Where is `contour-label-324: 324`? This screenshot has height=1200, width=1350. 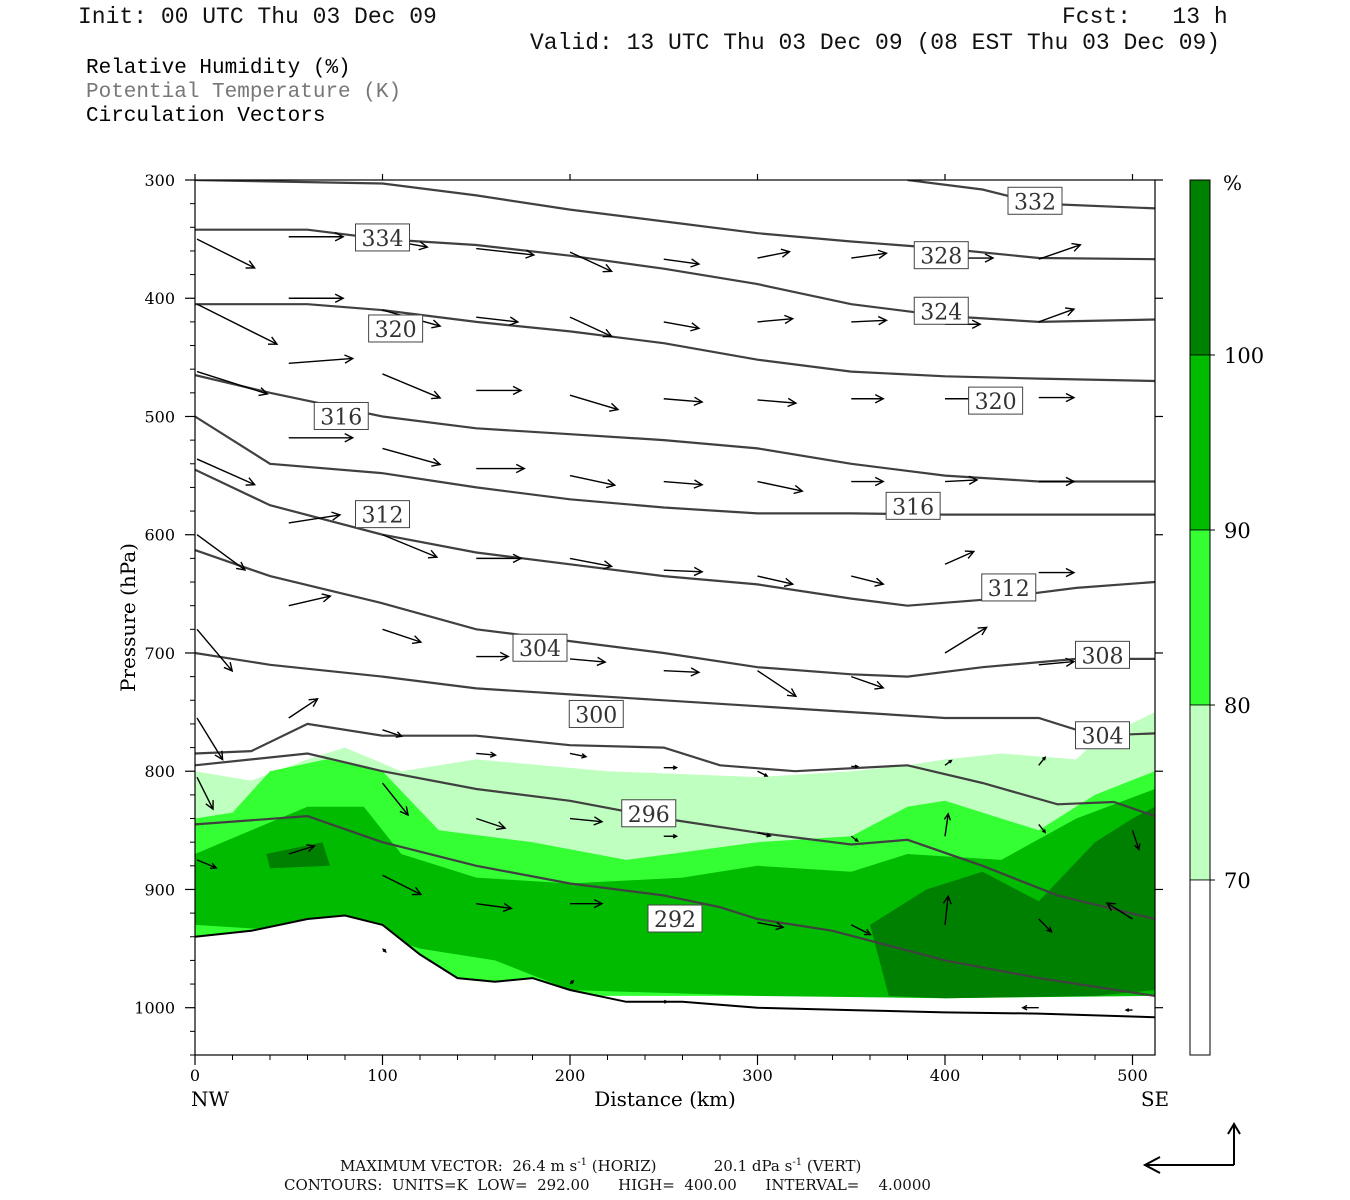
contour-label-324: 324 is located at coordinates (941, 310).